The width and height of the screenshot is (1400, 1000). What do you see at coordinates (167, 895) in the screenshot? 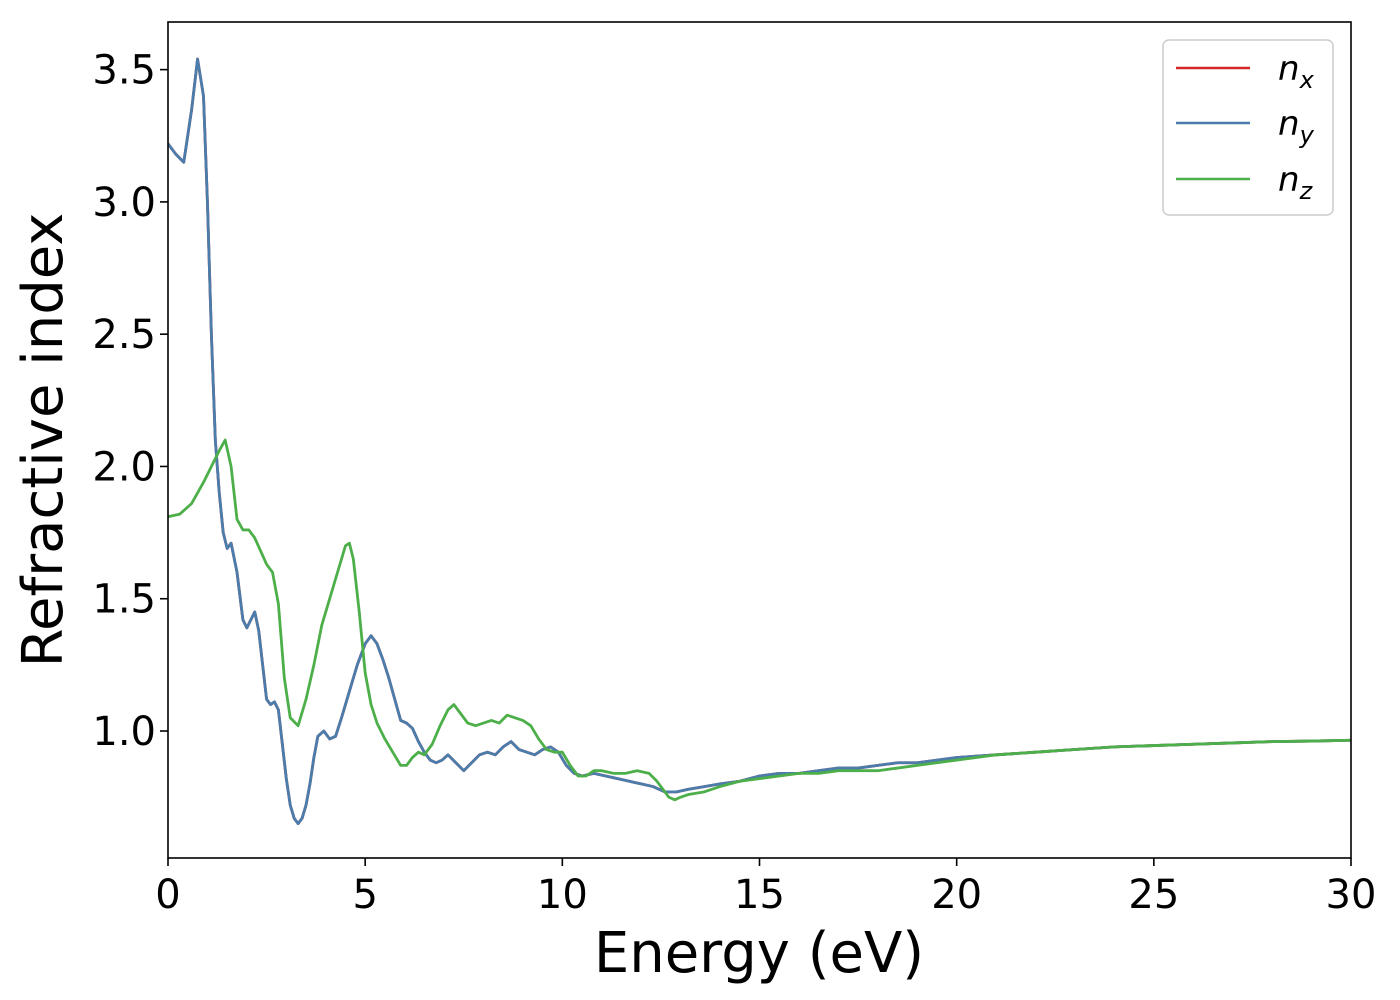
I see `x-tick-label: 0` at bounding box center [167, 895].